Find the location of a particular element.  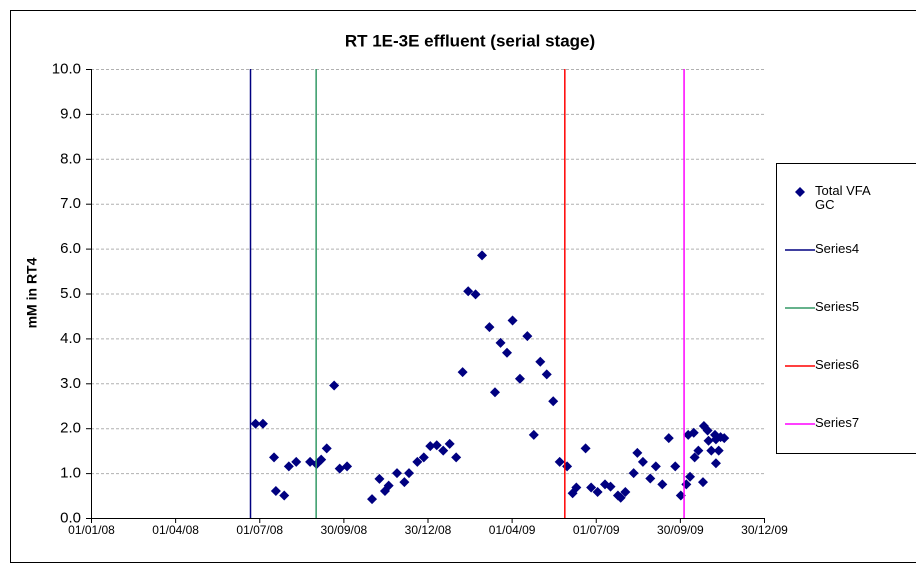

x-tick-label: 01/07/09 is located at coordinates (596, 530).